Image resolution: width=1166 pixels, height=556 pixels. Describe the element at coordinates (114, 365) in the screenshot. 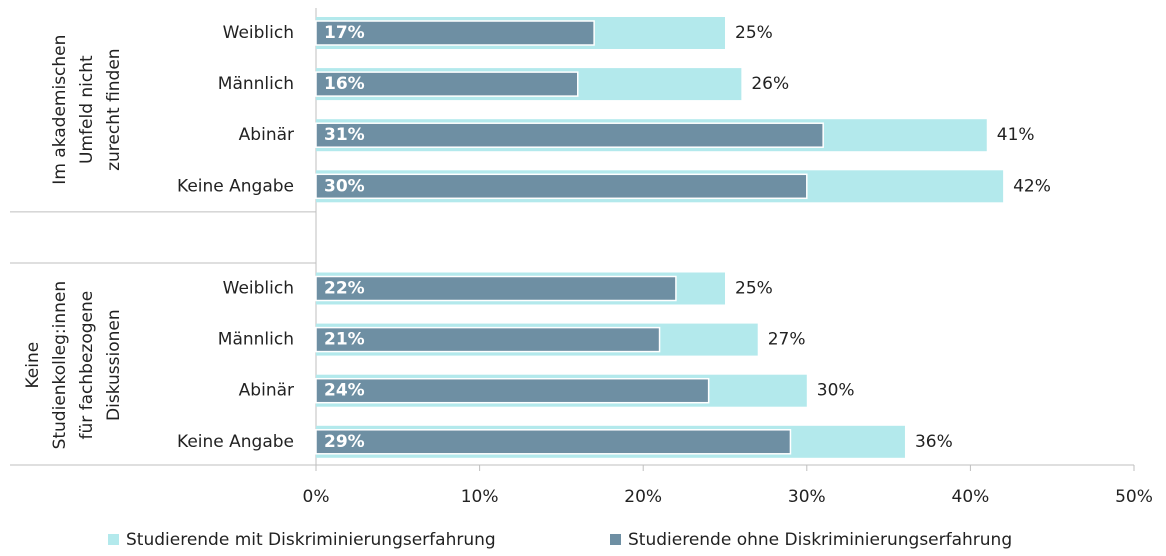

I see `group-label: Diskussionen` at that location.